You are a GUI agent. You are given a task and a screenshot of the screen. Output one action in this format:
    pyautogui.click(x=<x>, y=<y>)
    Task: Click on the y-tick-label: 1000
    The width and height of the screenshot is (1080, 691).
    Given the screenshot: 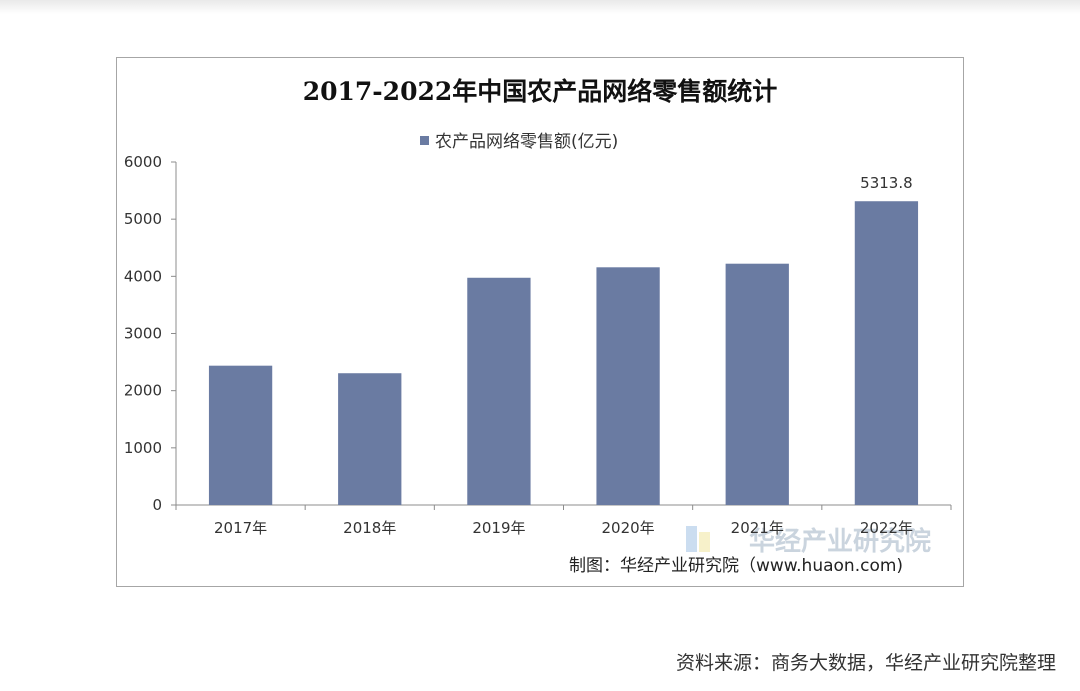 What is the action you would take?
    pyautogui.click(x=143, y=448)
    